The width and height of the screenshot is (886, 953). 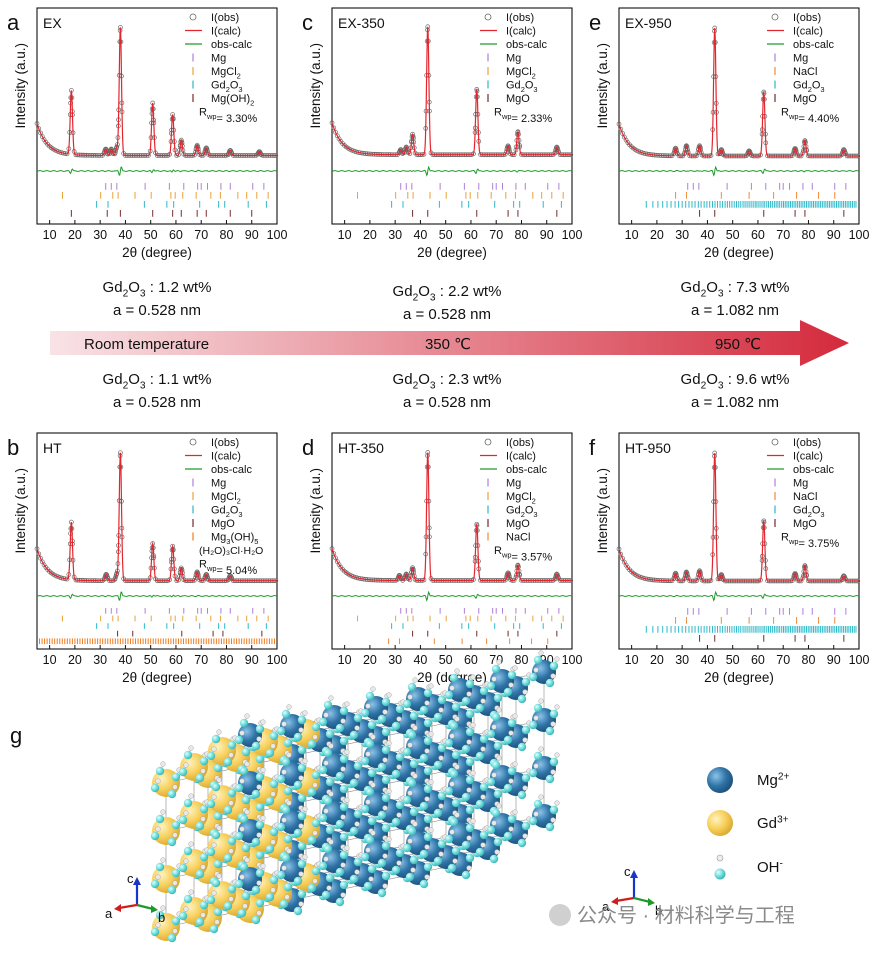 What do you see at coordinates (130, 878) in the screenshot?
I see `axis-label-c: c` at bounding box center [130, 878].